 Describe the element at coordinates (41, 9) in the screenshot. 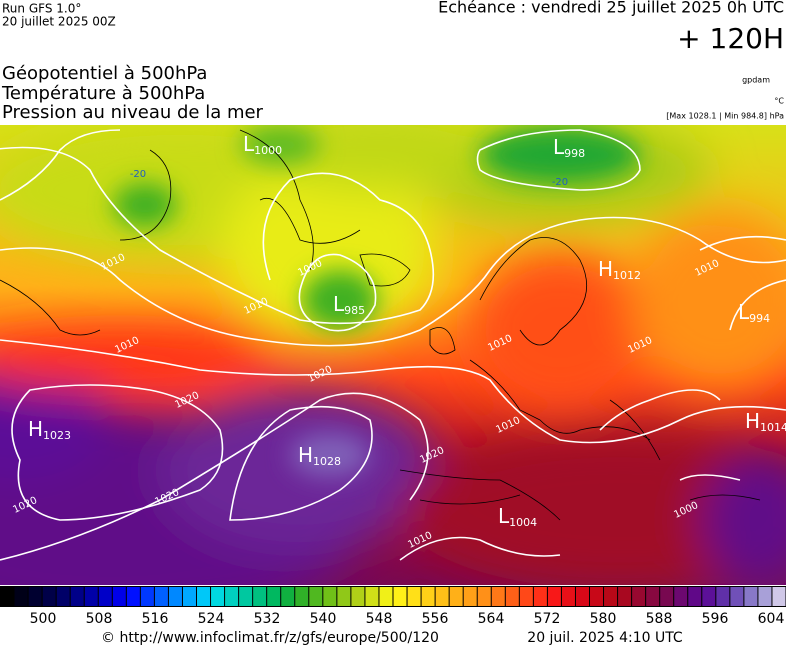

I see `run-label: Run GFS 1.0°` at that location.